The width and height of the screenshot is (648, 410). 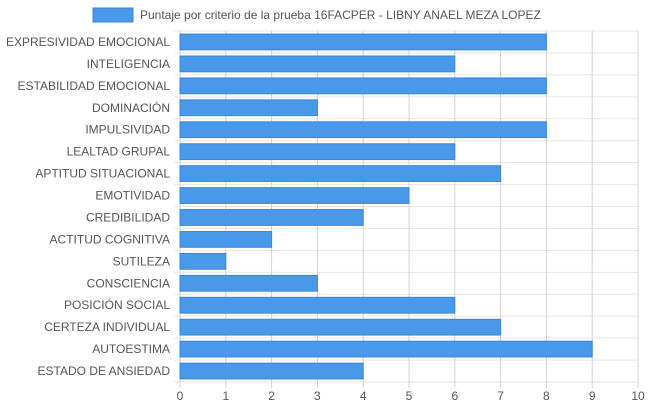 I want to click on x-tick-label: 8, so click(x=546, y=396).